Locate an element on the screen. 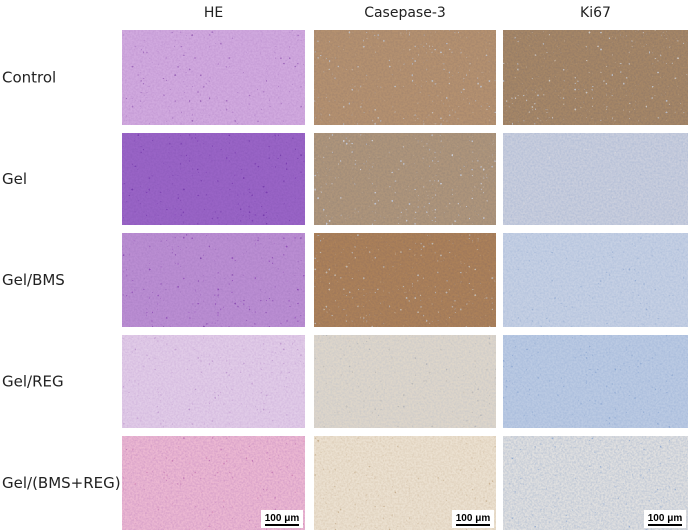 Image resolution: width=692 pixels, height=532 pixels. column-header: Ki67 is located at coordinates (595, 13).